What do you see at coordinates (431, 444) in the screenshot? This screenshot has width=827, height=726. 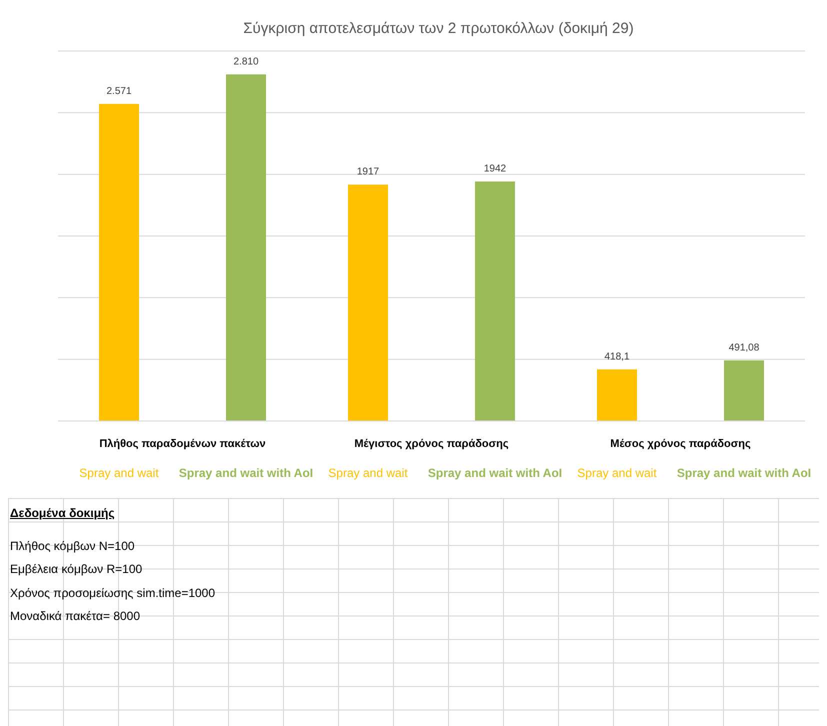 I see `x-tick-label: Μέγιστος χρόνος παράδοσης` at bounding box center [431, 444].